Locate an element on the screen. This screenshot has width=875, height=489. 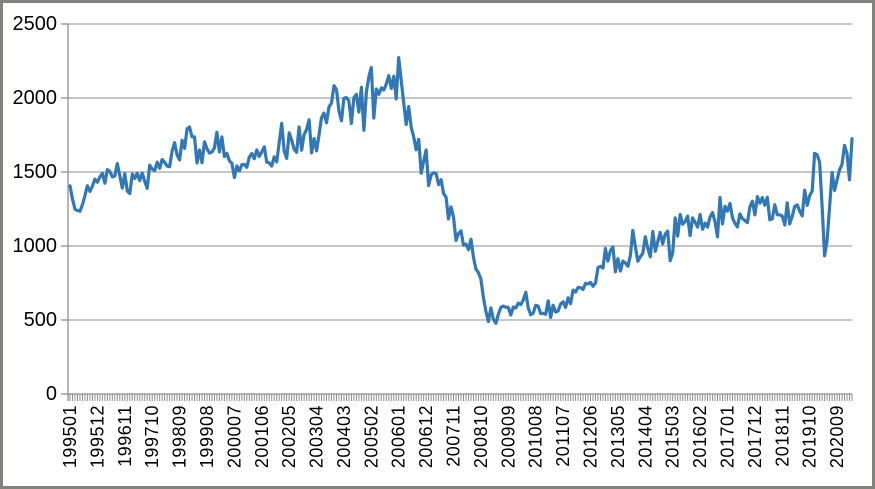
x-tick-label: 200612 is located at coordinates (426, 436).